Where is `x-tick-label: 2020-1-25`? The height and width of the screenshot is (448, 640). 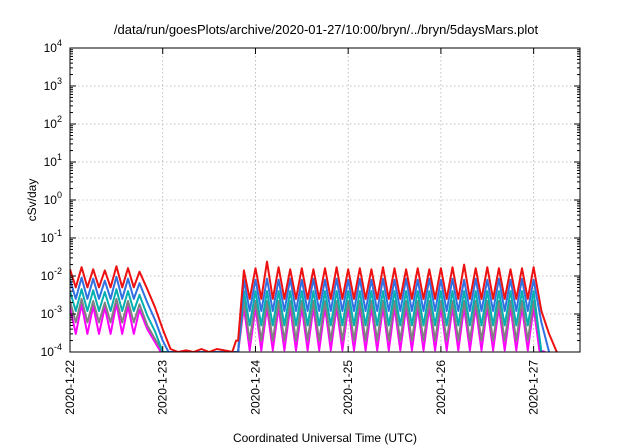 x-tick-label: 2020-1-25 is located at coordinates (348, 387).